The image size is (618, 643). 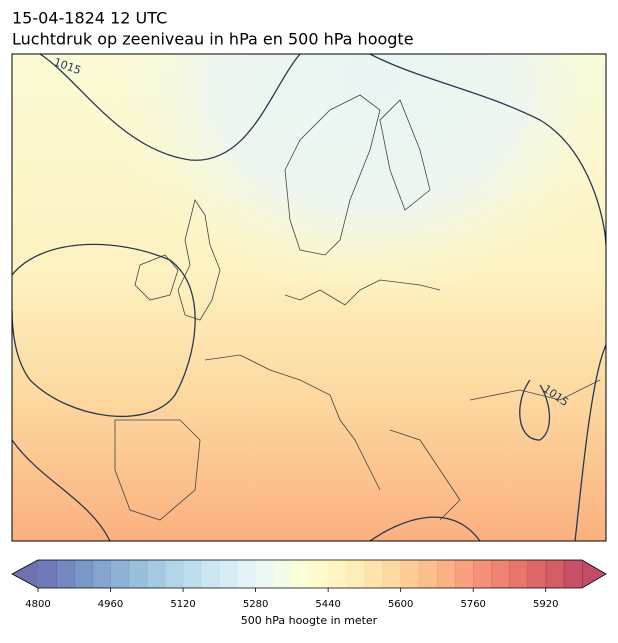 What do you see at coordinates (545, 604) in the screenshot?
I see `colorbar-tick-label: 5920` at bounding box center [545, 604].